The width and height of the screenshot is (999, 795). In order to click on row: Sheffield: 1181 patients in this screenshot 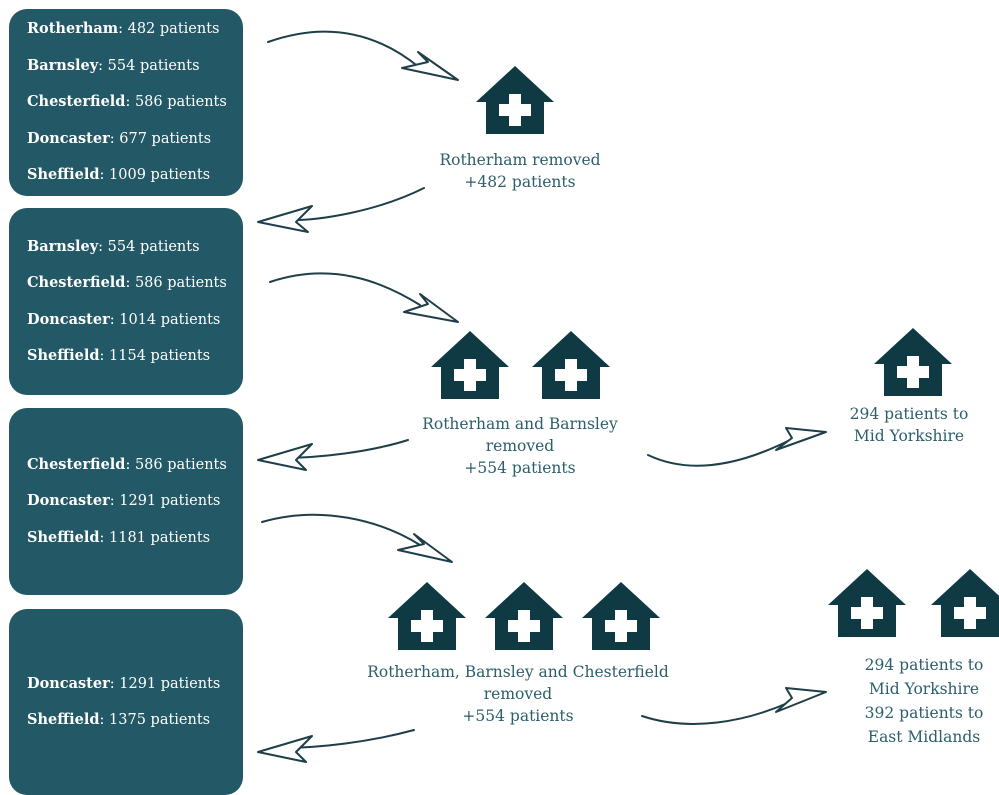, I will do `click(119, 537)`.